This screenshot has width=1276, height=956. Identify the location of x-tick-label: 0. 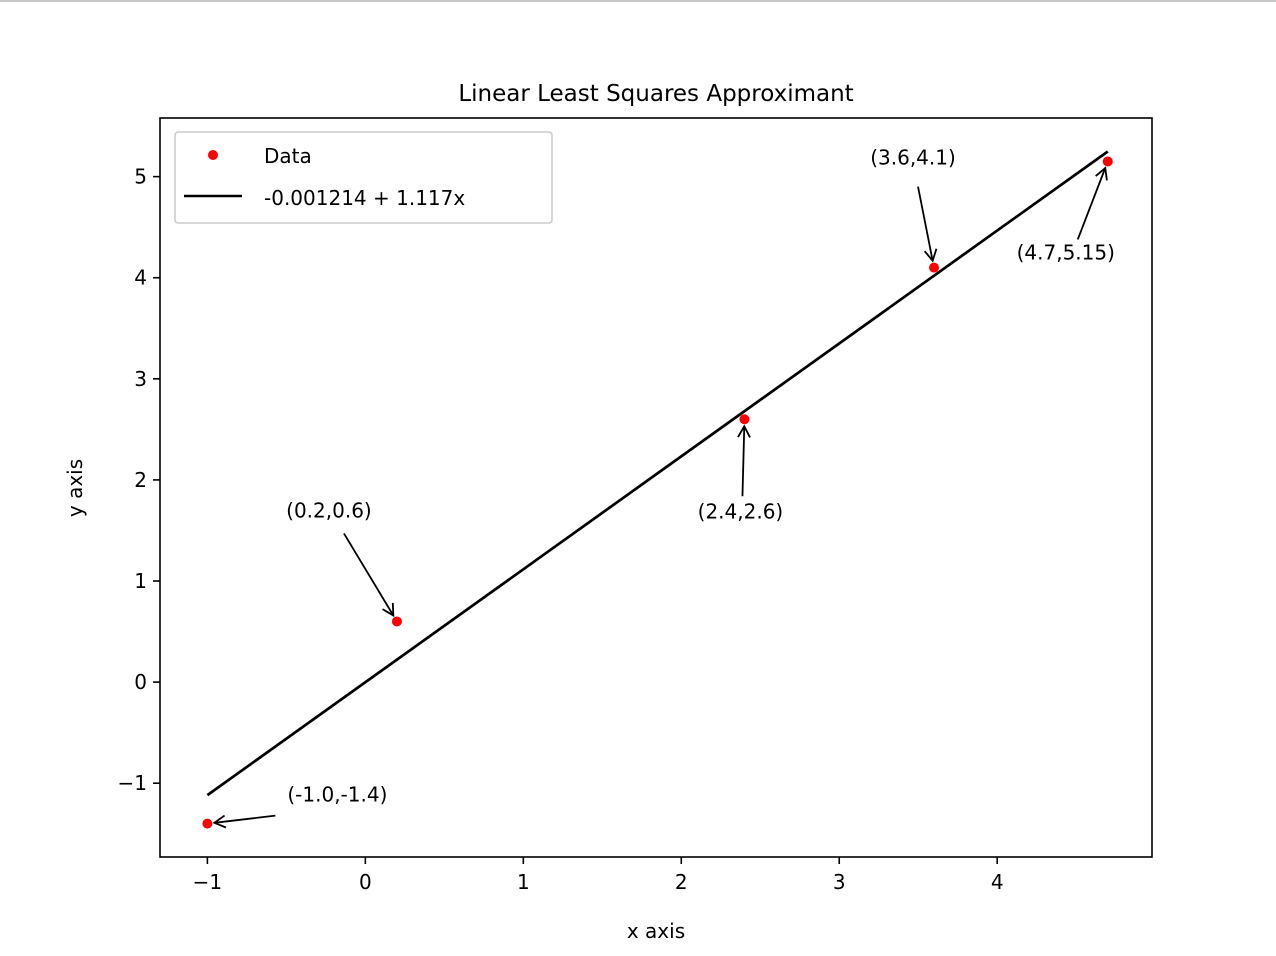
(365, 882).